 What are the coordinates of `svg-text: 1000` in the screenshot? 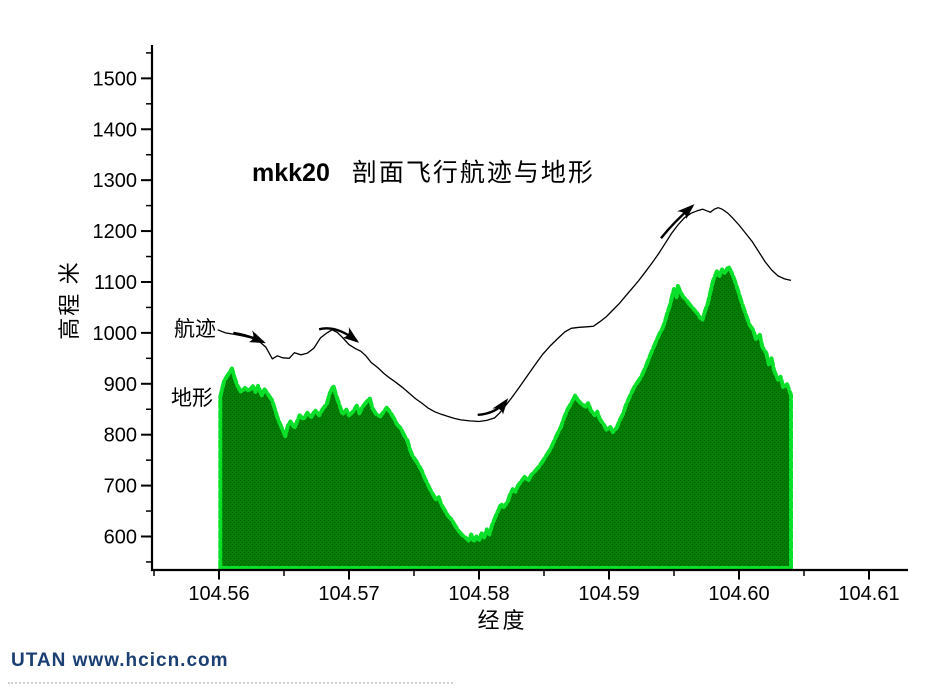 It's located at (115, 334).